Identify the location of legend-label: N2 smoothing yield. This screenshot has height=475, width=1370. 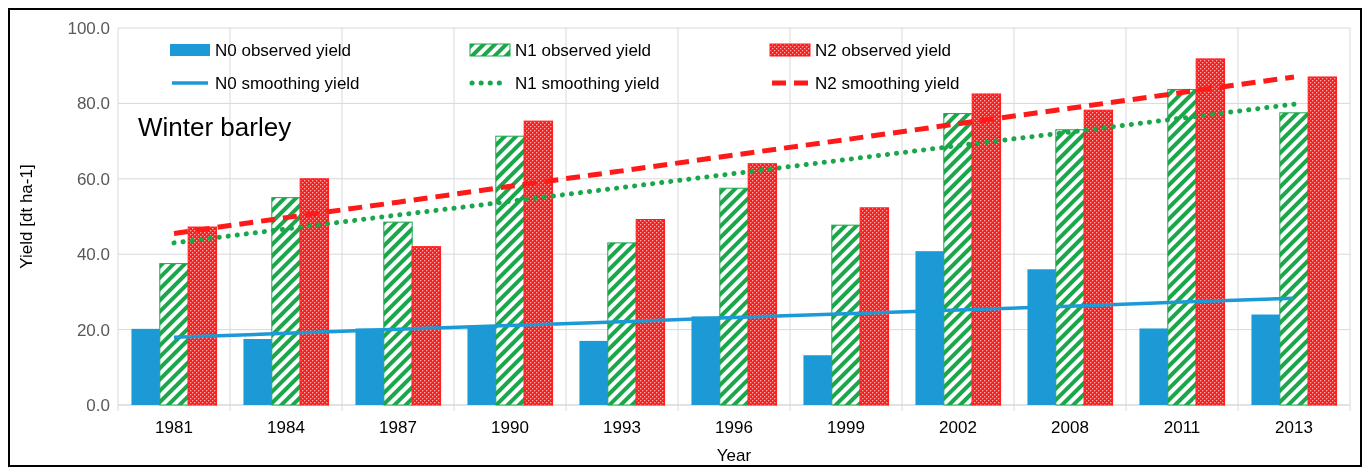
(887, 83).